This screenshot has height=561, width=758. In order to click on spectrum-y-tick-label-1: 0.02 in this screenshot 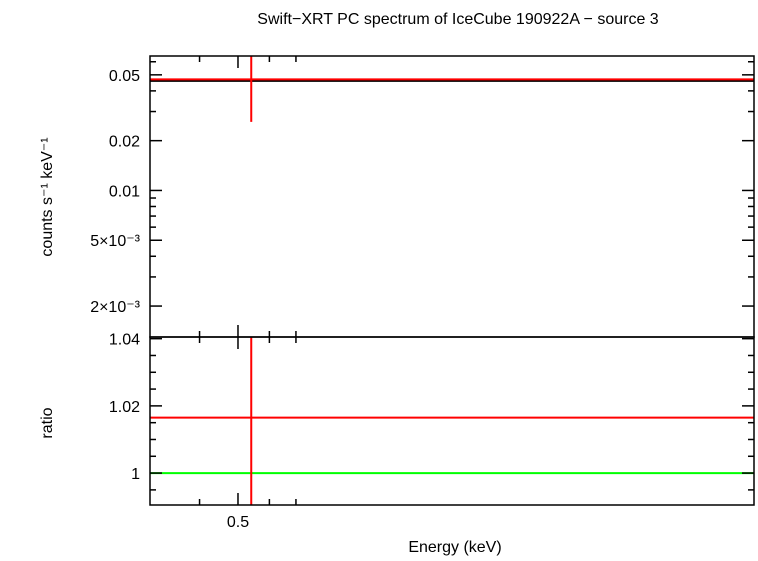, I will do `click(124, 142)`.